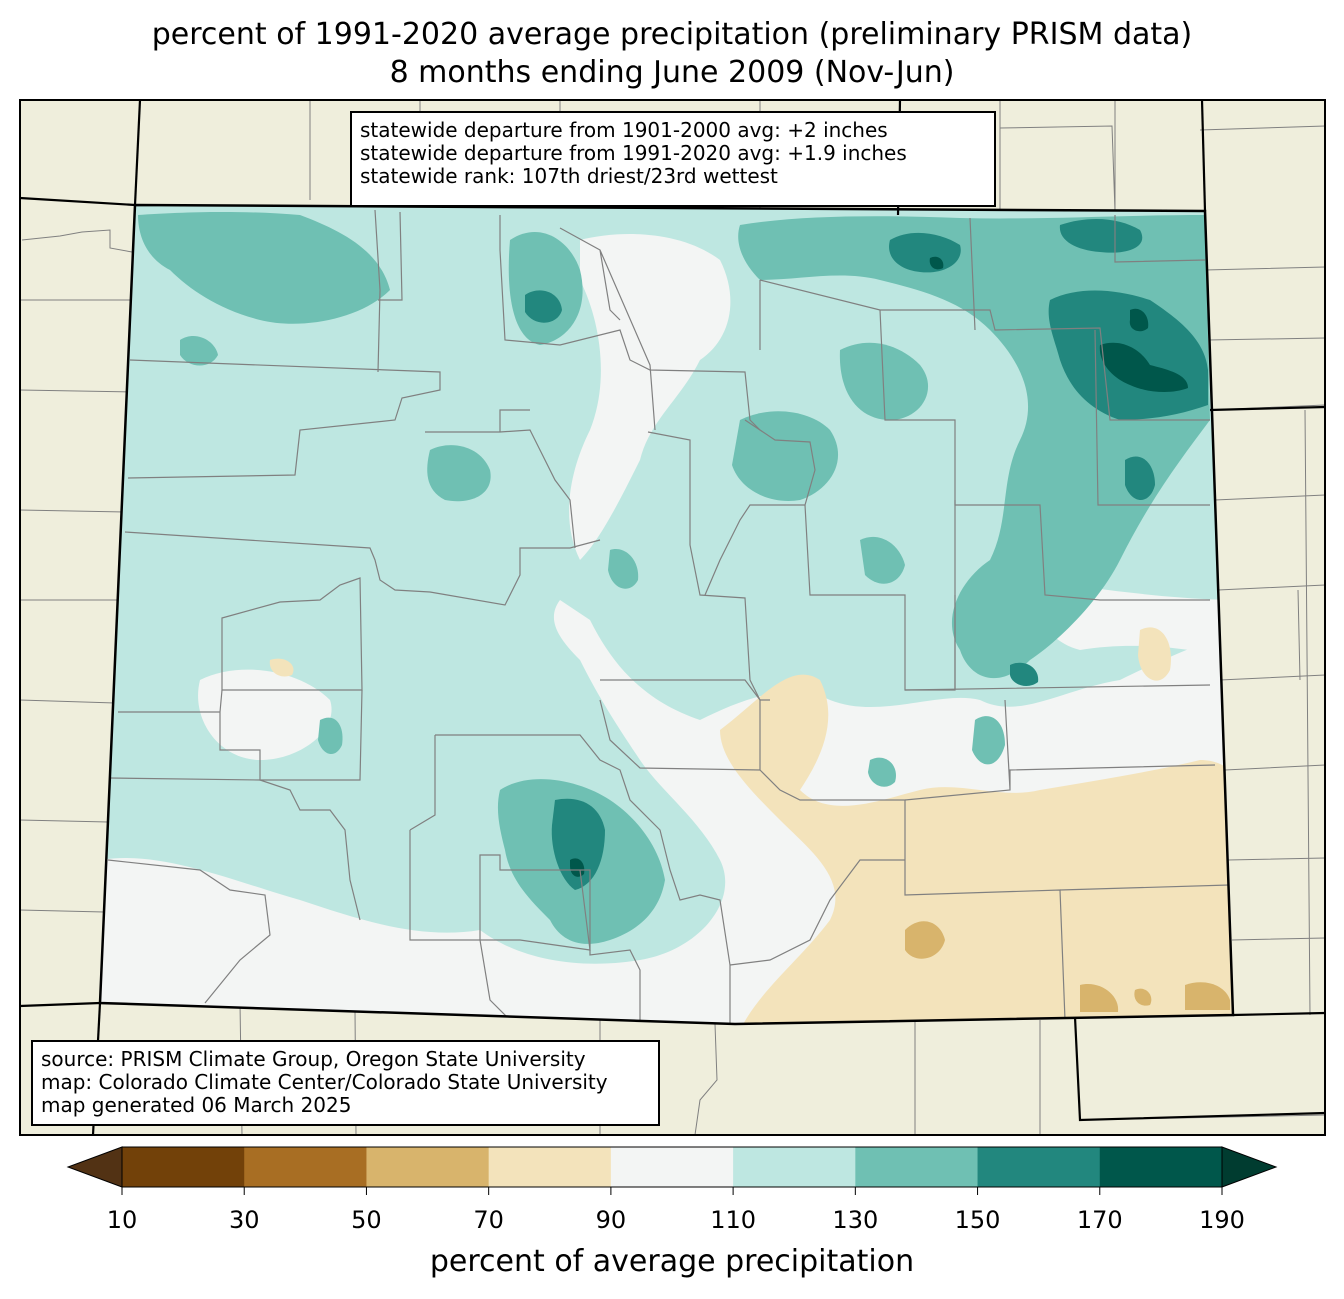 The width and height of the screenshot is (1344, 1299). Describe the element at coordinates (733, 1220) in the screenshot. I see `colorbar-tick-label: 110` at that location.